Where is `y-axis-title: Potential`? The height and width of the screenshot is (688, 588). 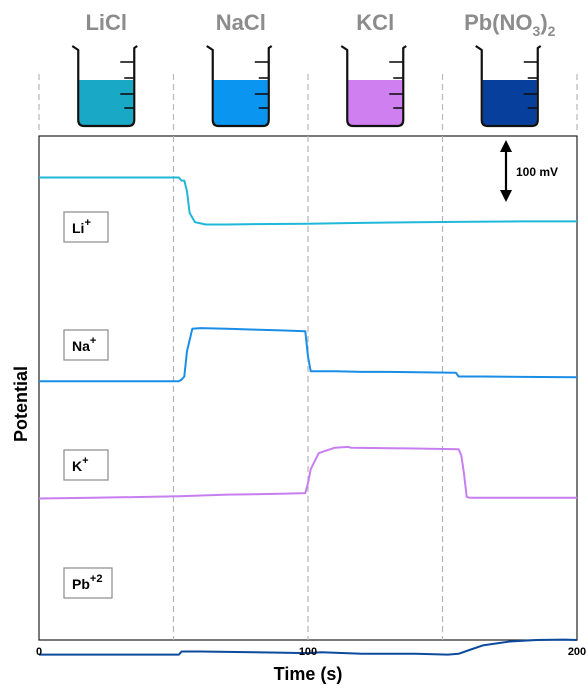 y-axis-title: Potential is located at coordinates (21, 404).